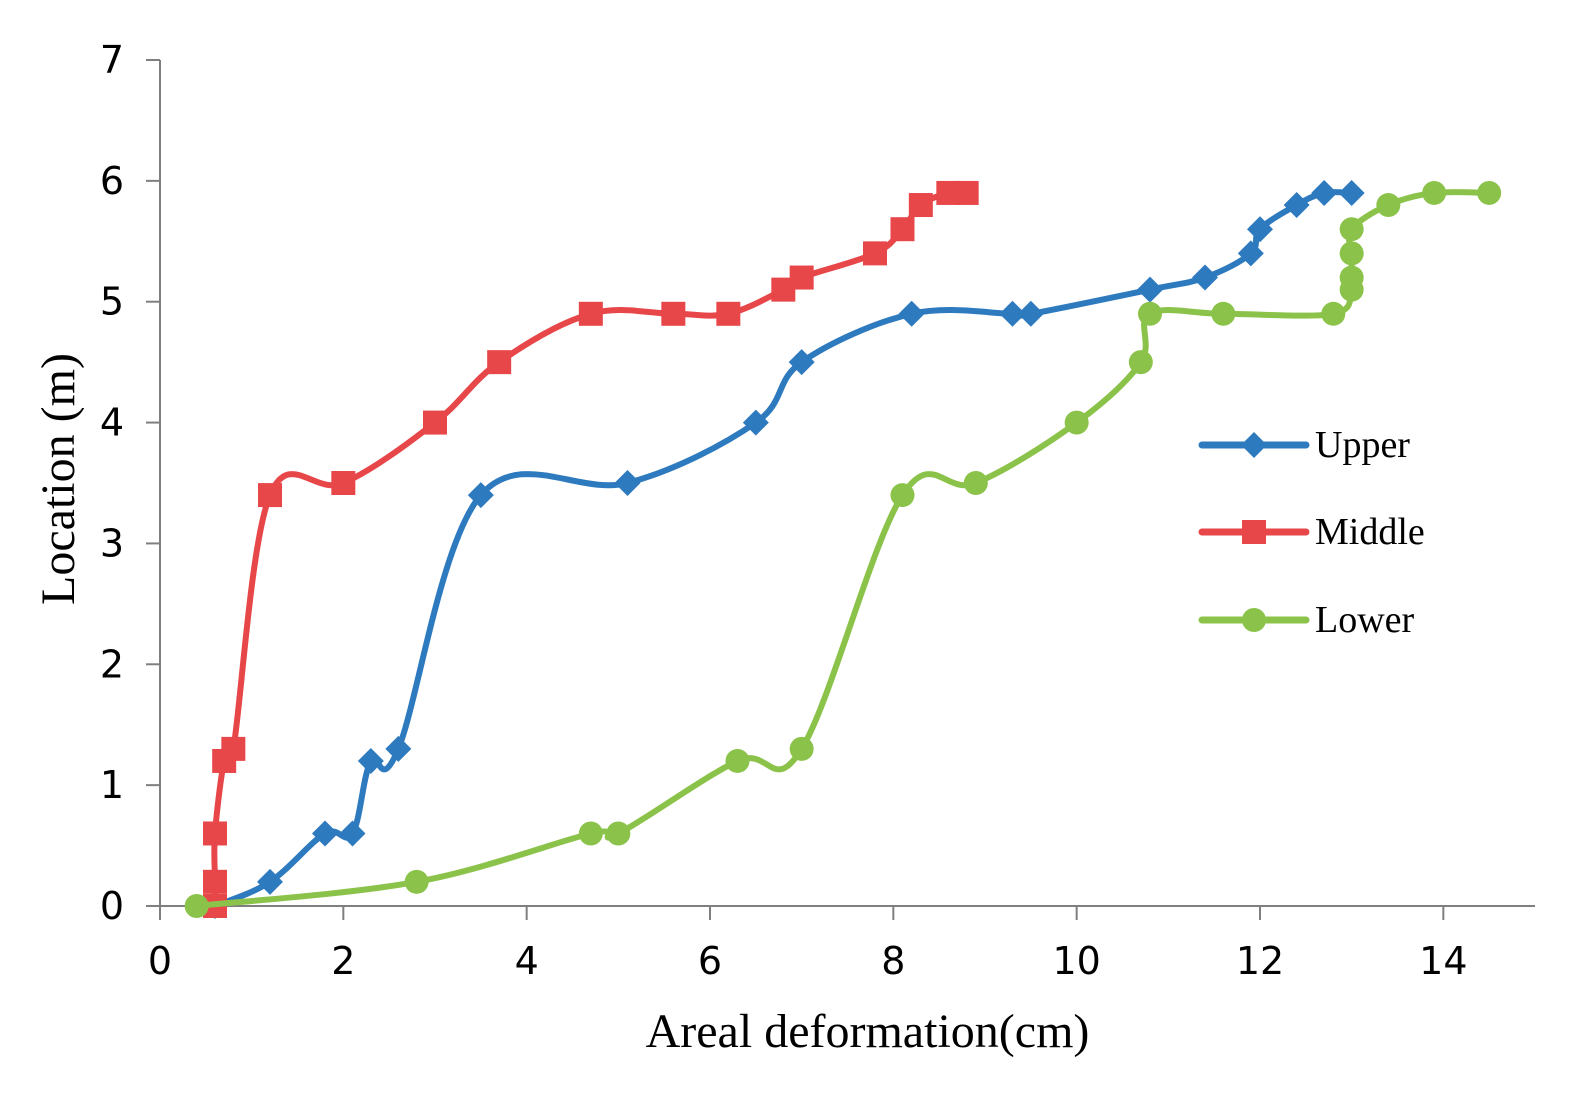 This screenshot has height=1094, width=1581. I want to click on x-tick-label: 8, so click(893, 961).